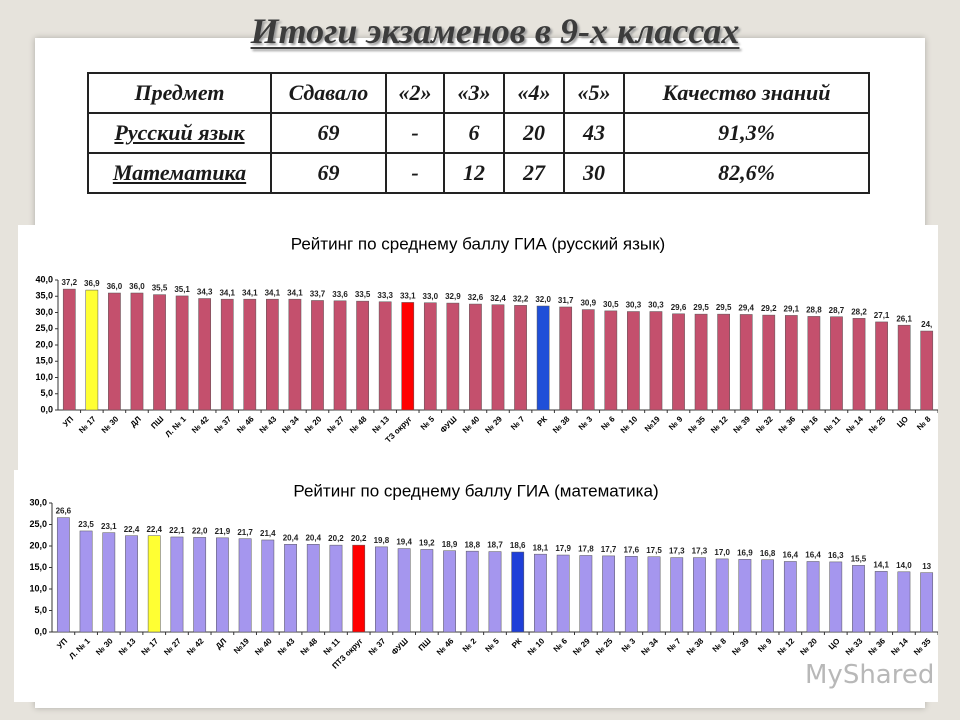  What do you see at coordinates (179, 173) in the screenshot?
I see `subject-cell: Математика` at bounding box center [179, 173].